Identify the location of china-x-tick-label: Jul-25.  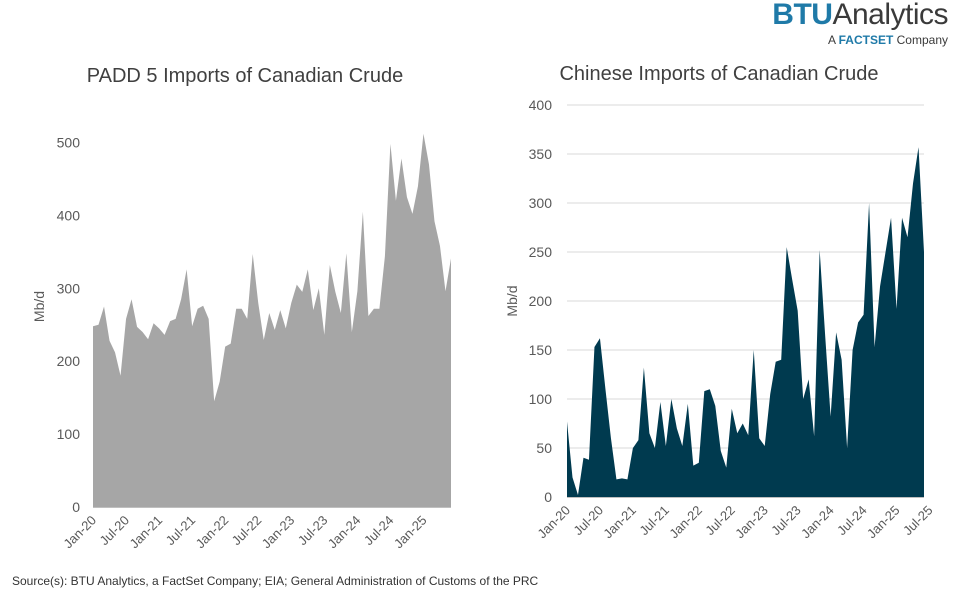
(918, 521).